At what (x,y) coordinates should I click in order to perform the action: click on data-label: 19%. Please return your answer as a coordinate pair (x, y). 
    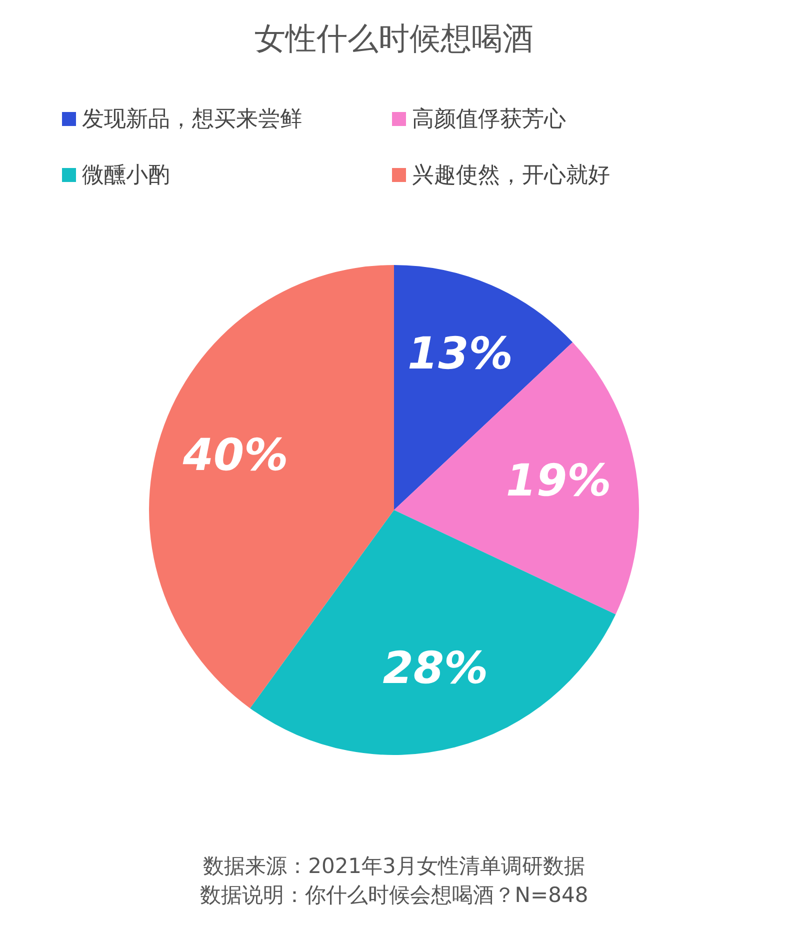
    Looking at the image, I should click on (559, 480).